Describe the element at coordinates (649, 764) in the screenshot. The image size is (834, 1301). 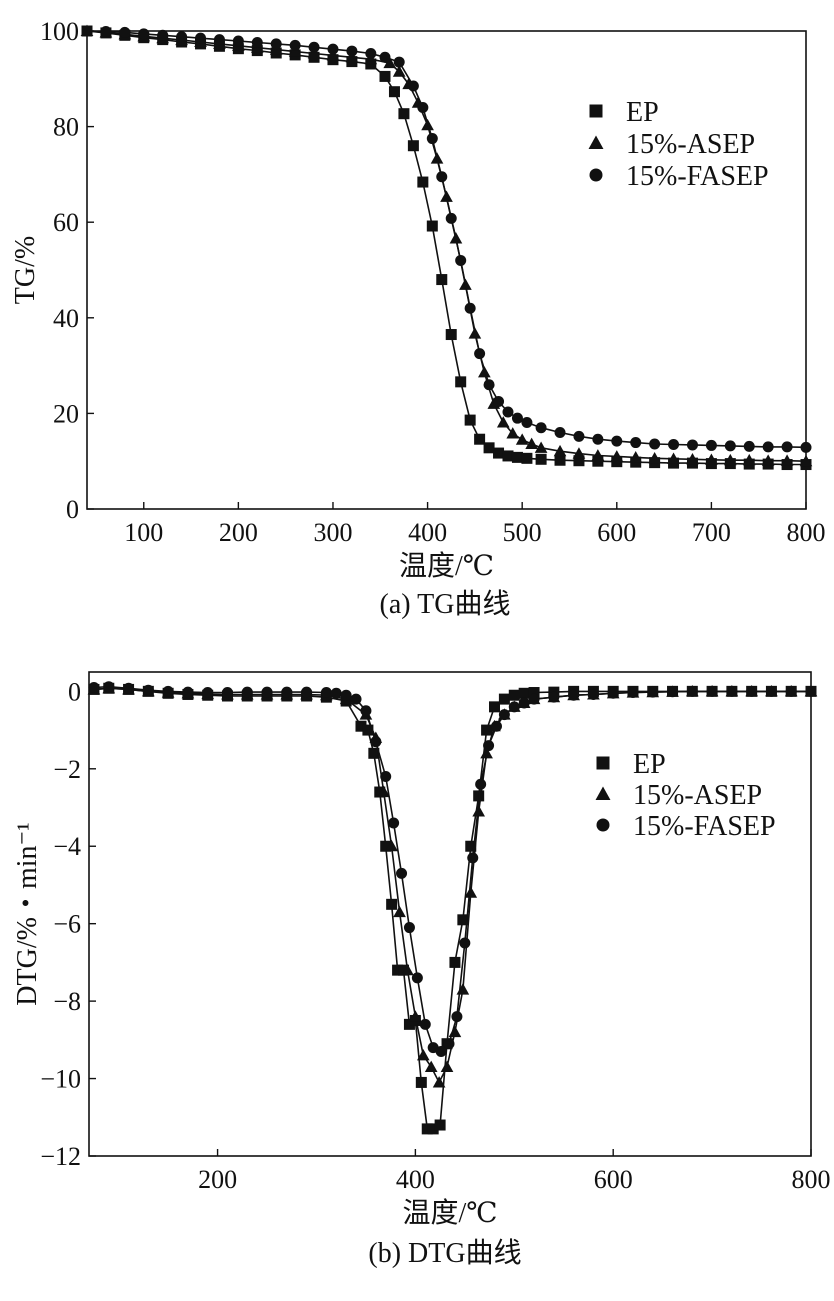
I see `dtg-legend-label: EP` at that location.